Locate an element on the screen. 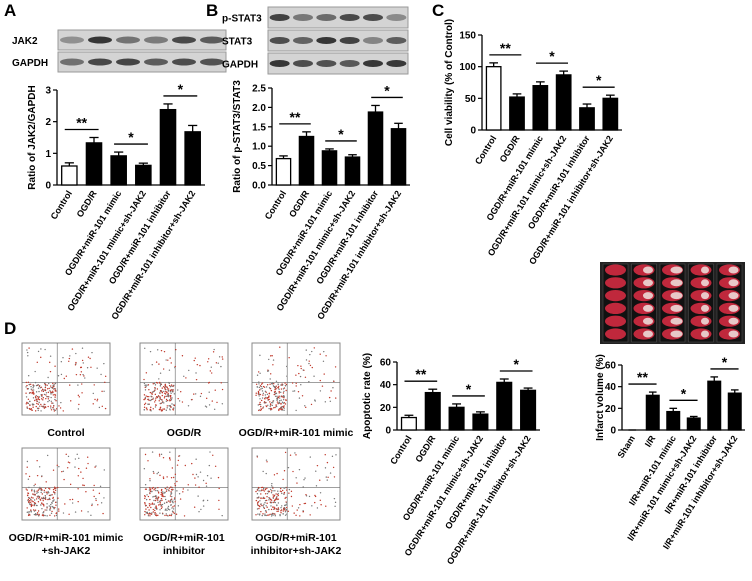  x-tick-label: OGD/R is located at coordinates (299, 203).